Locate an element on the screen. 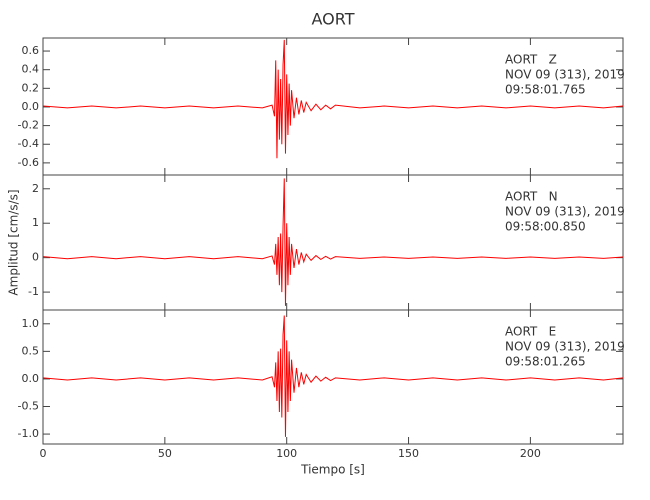  x-tick-label: 200 is located at coordinates (530, 453).